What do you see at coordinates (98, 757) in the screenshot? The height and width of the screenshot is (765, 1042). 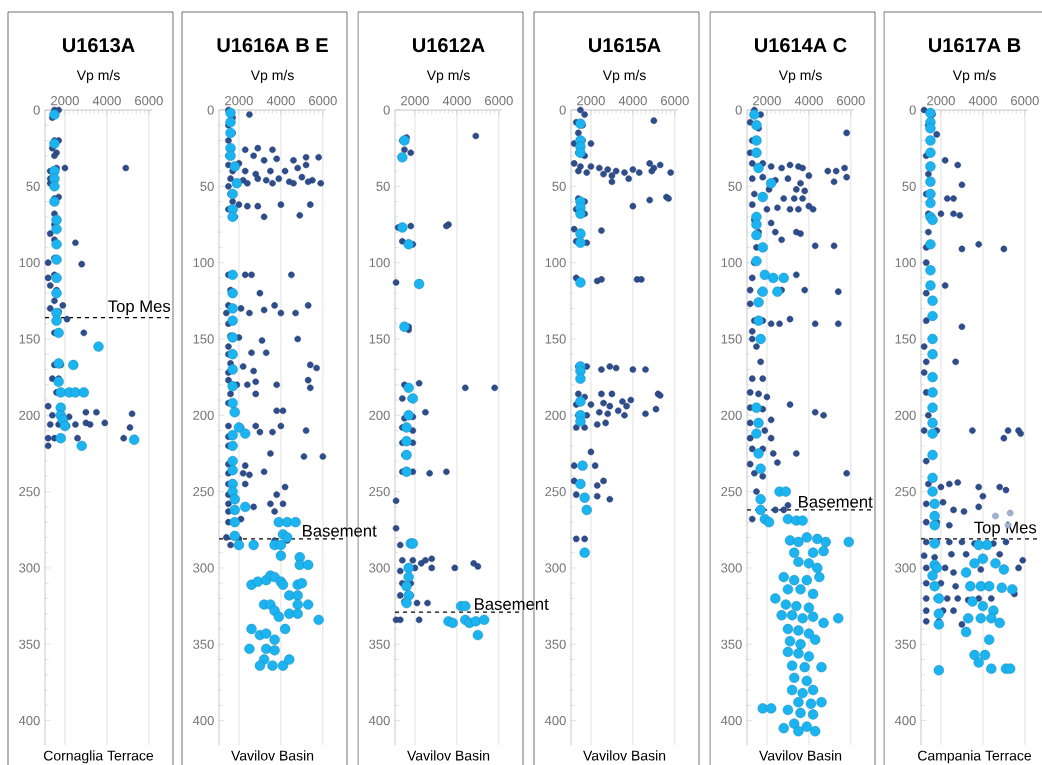 I see `text: Cornaglia Terrace` at bounding box center [98, 757].